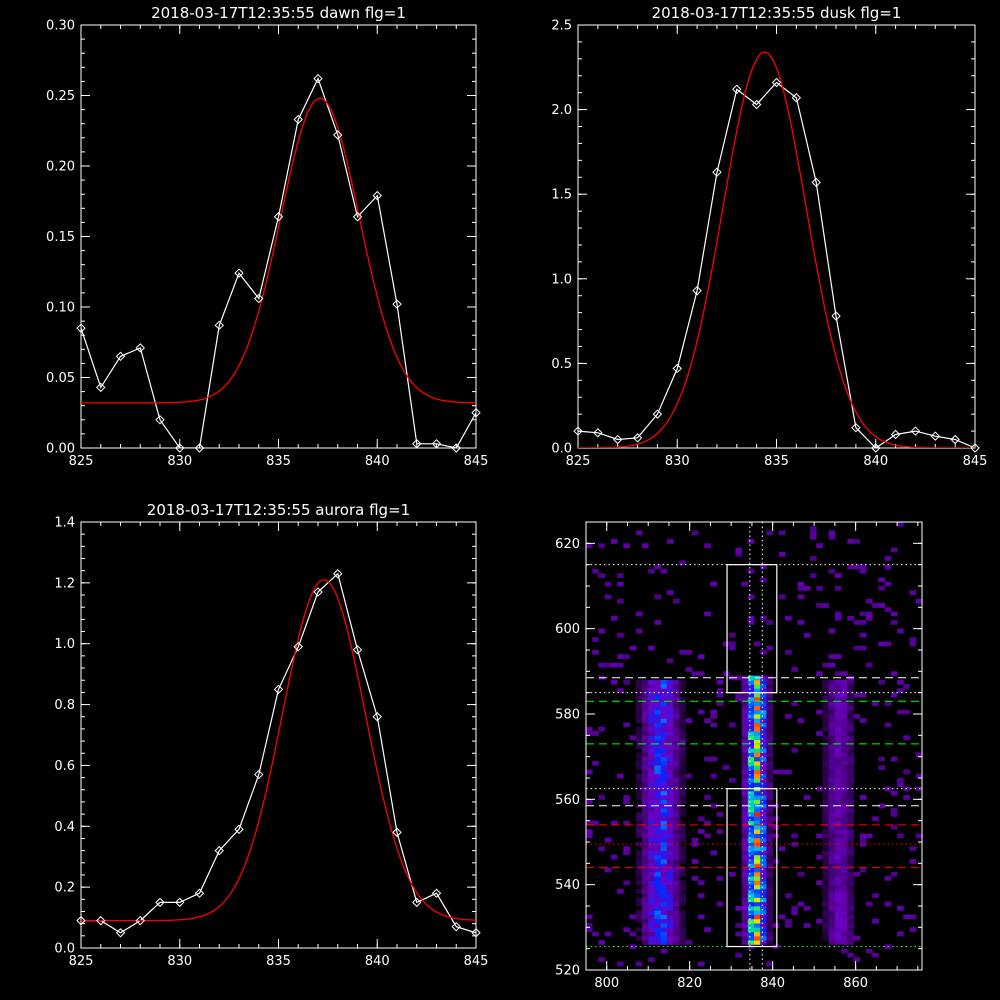  Describe the element at coordinates (561, 279) in the screenshot. I see `y-tick-label: 1.0` at that location.